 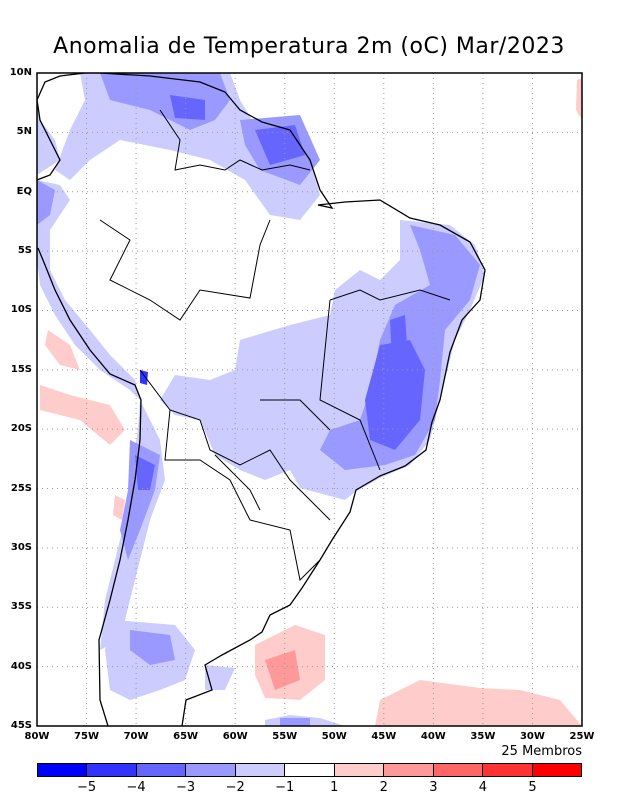 What do you see at coordinates (433, 736) in the screenshot?
I see `longitude-label: 40W` at bounding box center [433, 736].